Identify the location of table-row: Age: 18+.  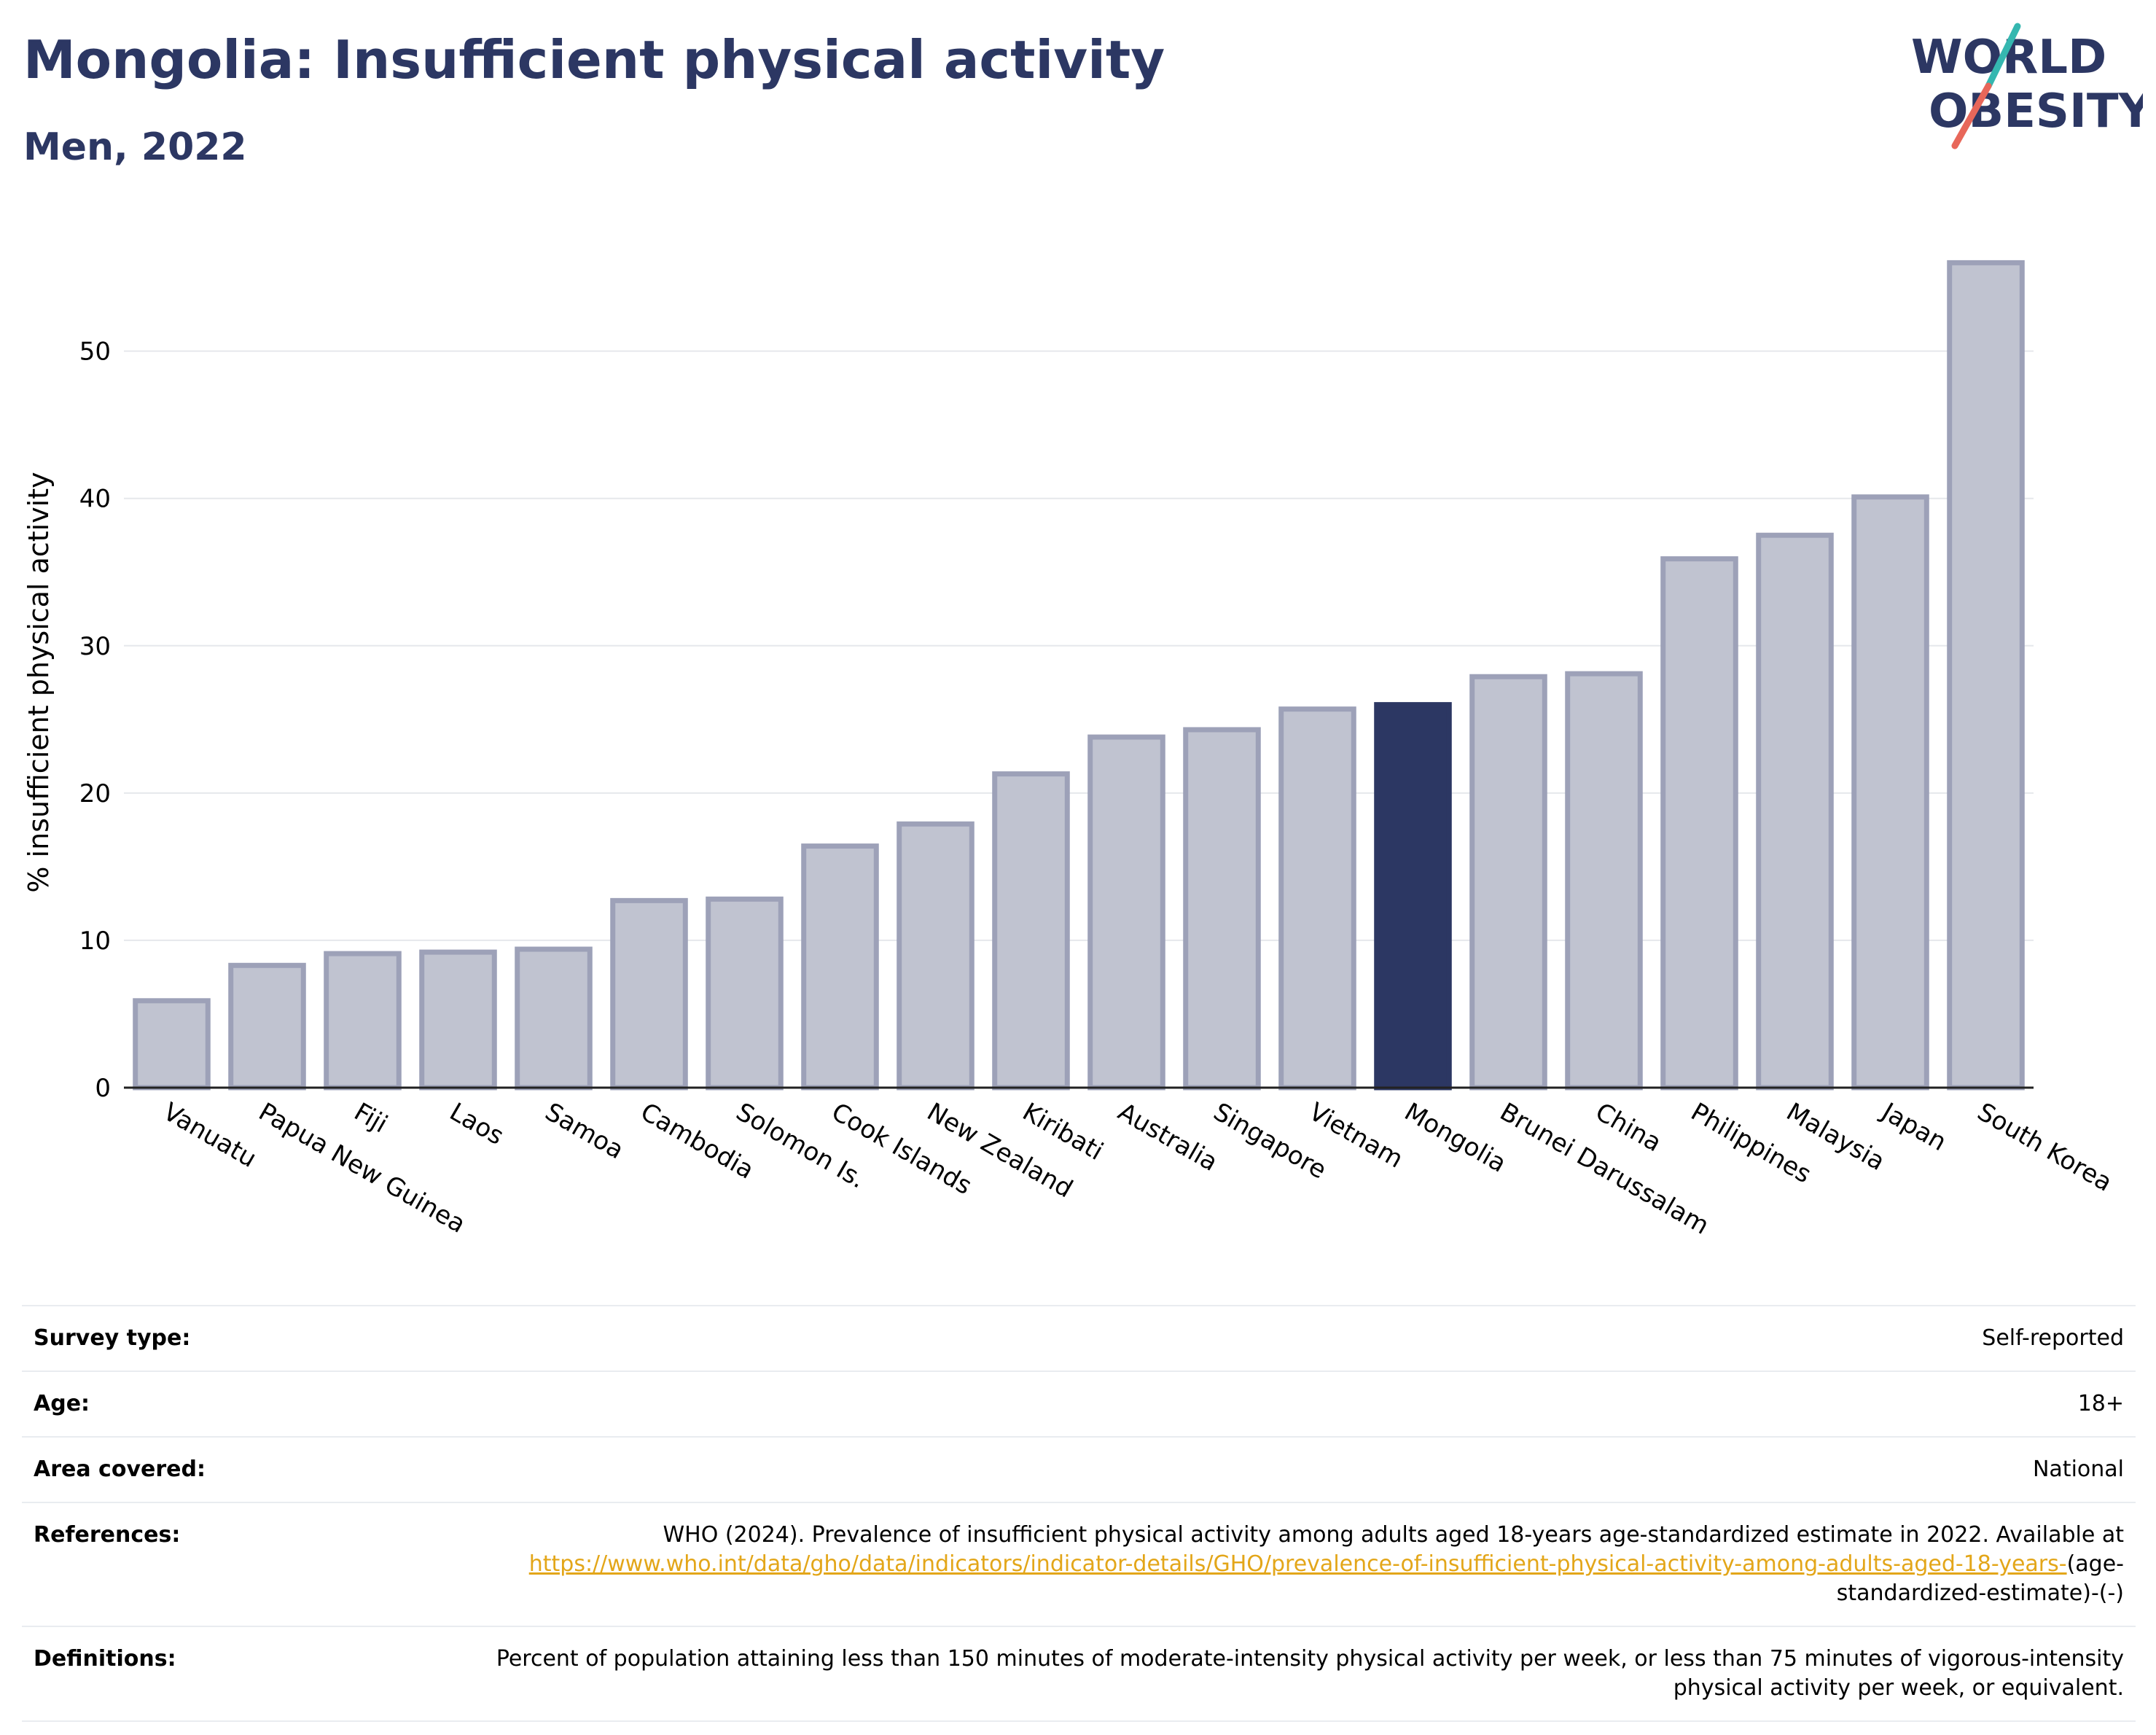
(1079, 1404).